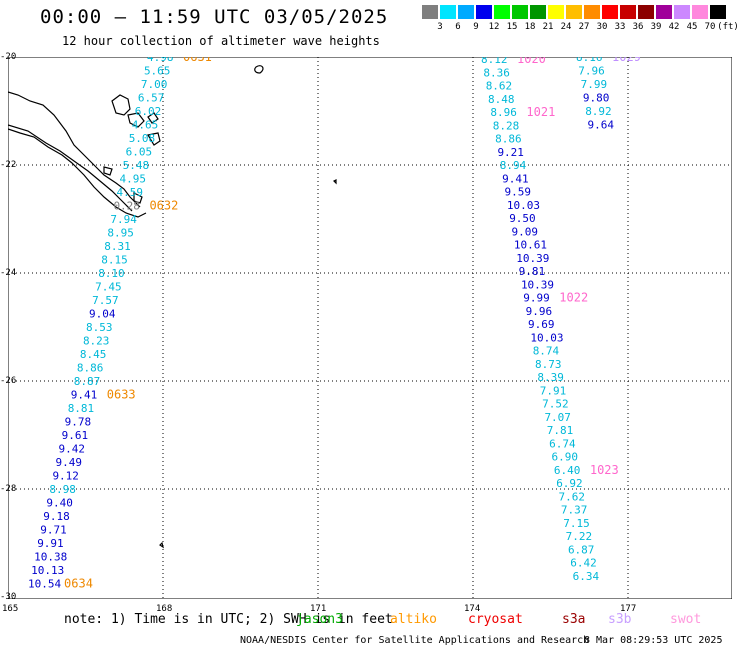 The image size is (740, 650). What do you see at coordinates (589, 60) in the screenshot?
I see `swh-value: 8.16` at bounding box center [589, 60].